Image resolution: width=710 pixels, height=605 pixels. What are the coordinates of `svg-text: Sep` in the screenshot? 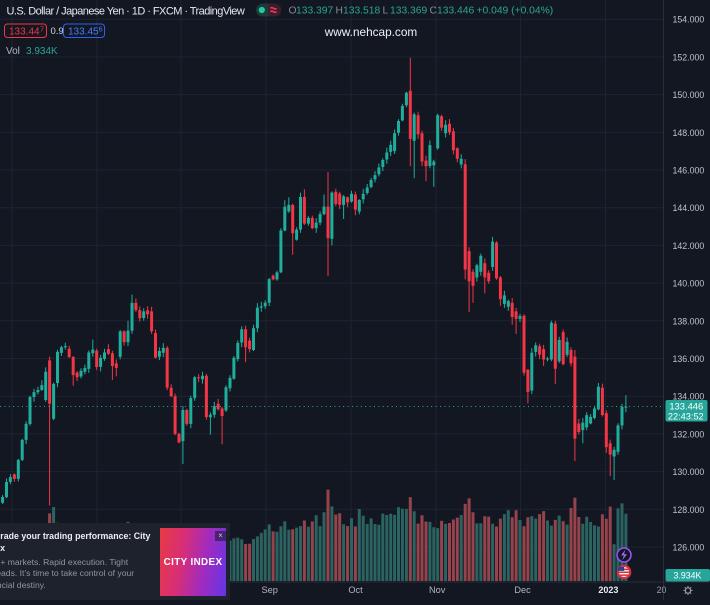 It's located at (270, 590).